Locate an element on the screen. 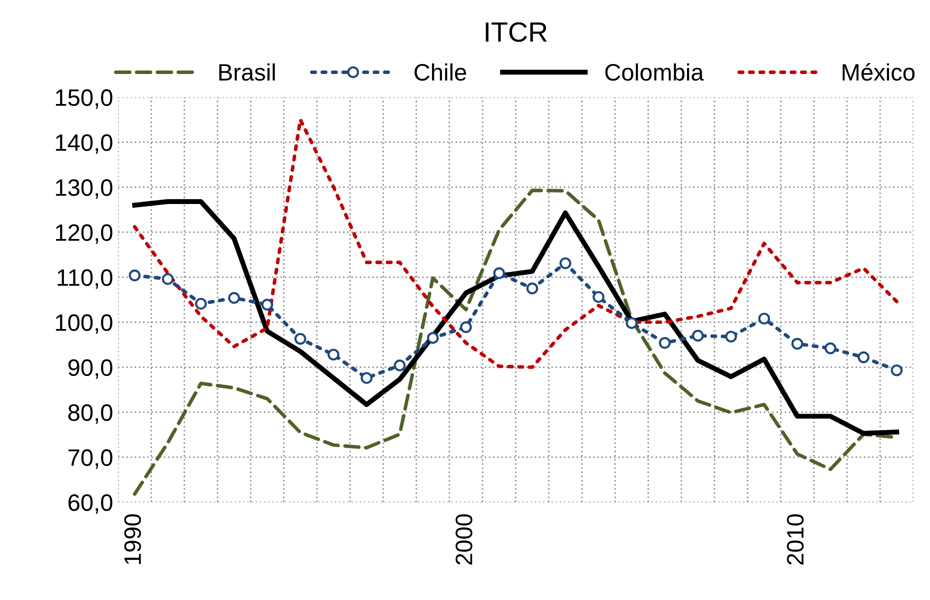 The height and width of the screenshot is (600, 930). legend-label: Brasil is located at coordinates (247, 72).